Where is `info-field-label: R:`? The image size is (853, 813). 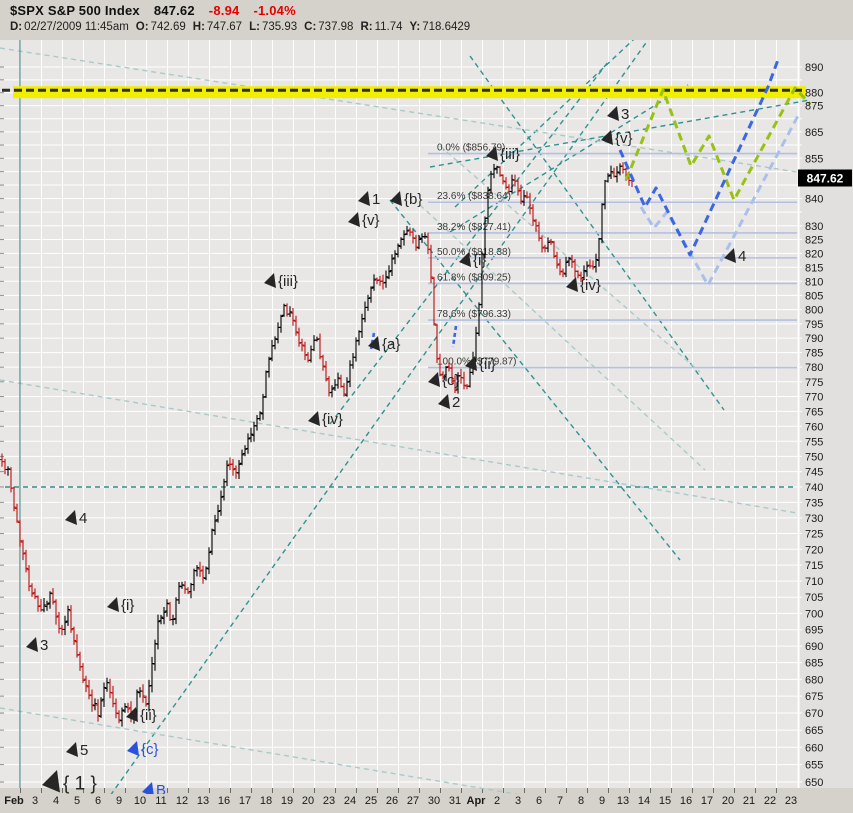
info-field-label: R: is located at coordinates (366, 27).